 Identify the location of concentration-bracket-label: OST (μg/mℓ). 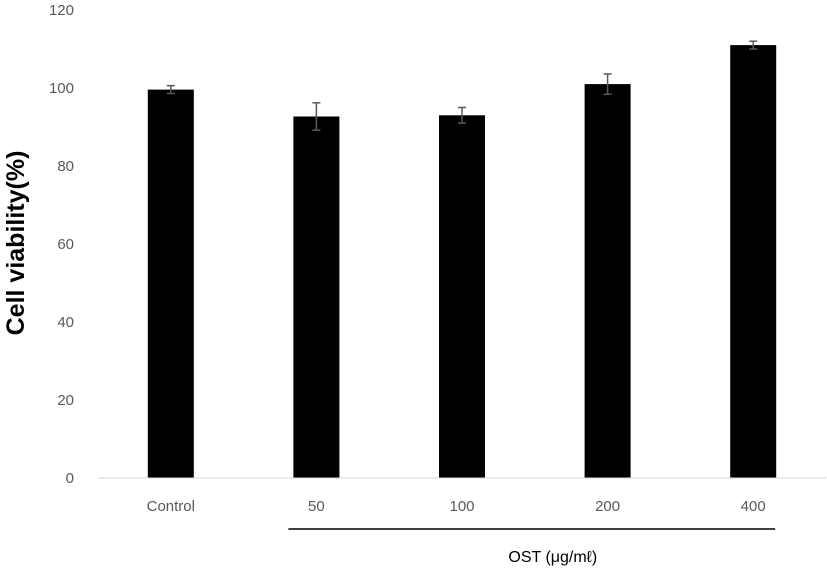
(552, 557).